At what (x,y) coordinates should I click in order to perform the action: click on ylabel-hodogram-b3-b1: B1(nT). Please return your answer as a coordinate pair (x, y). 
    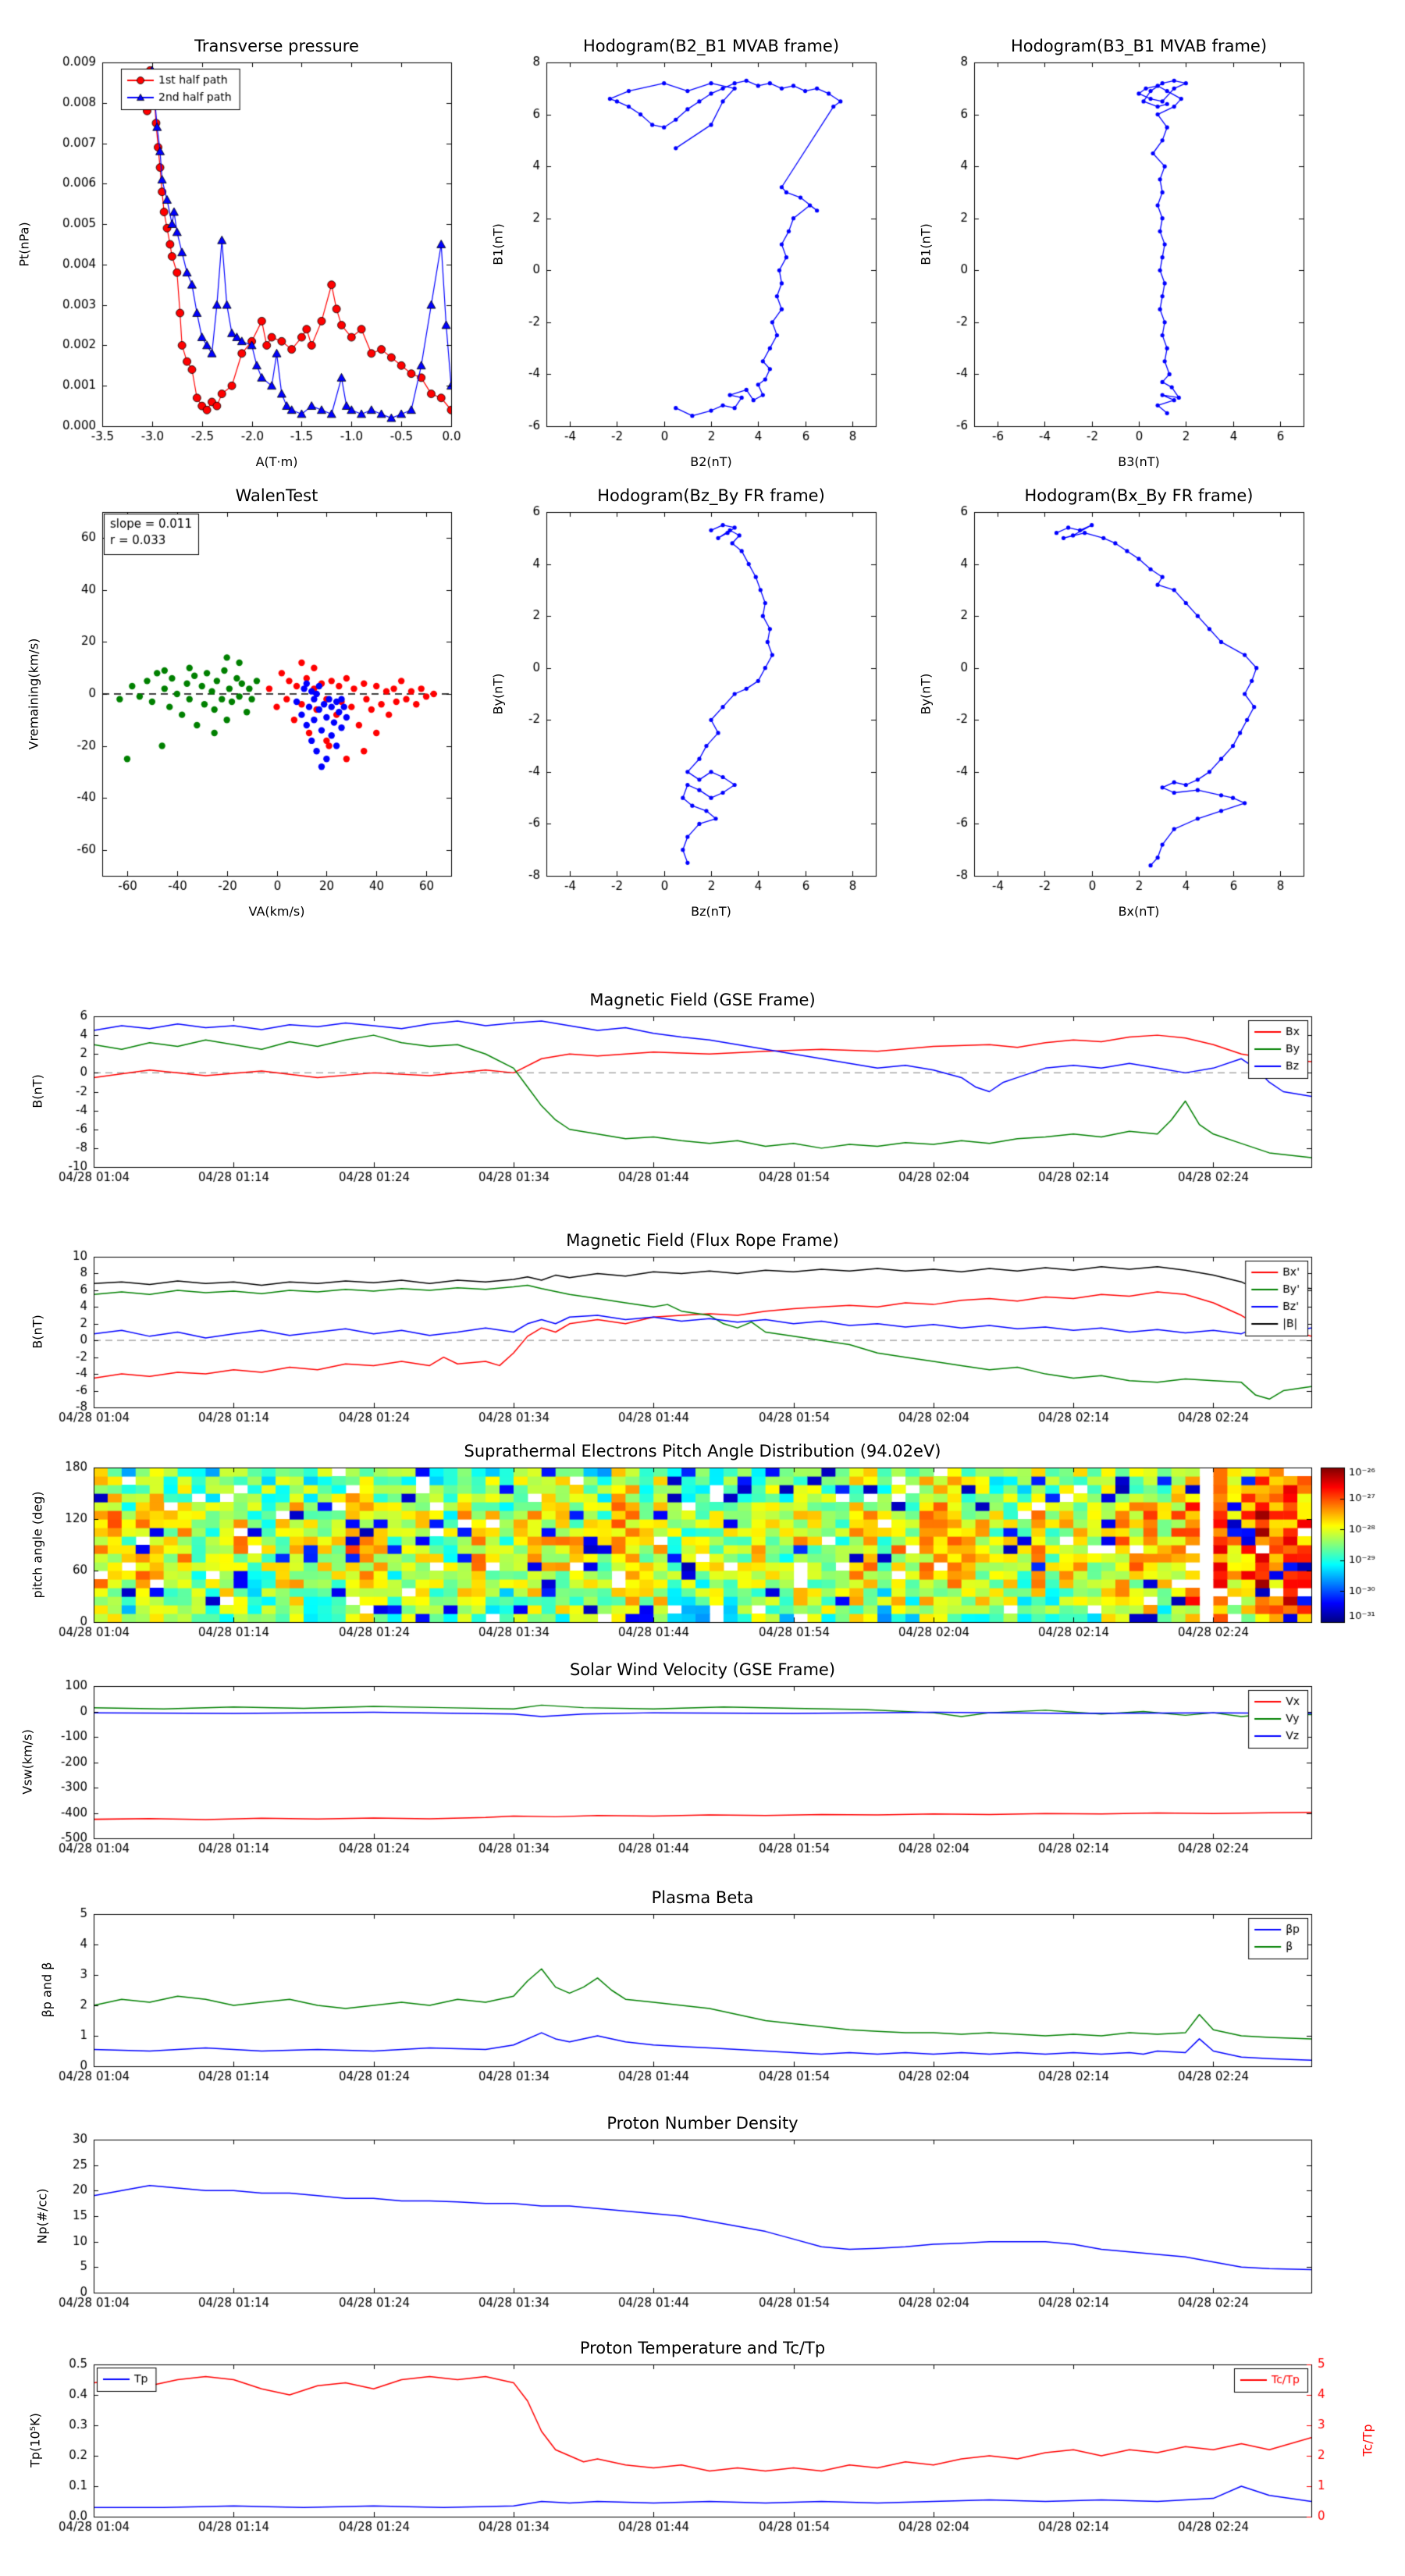
    Looking at the image, I should click on (926, 244).